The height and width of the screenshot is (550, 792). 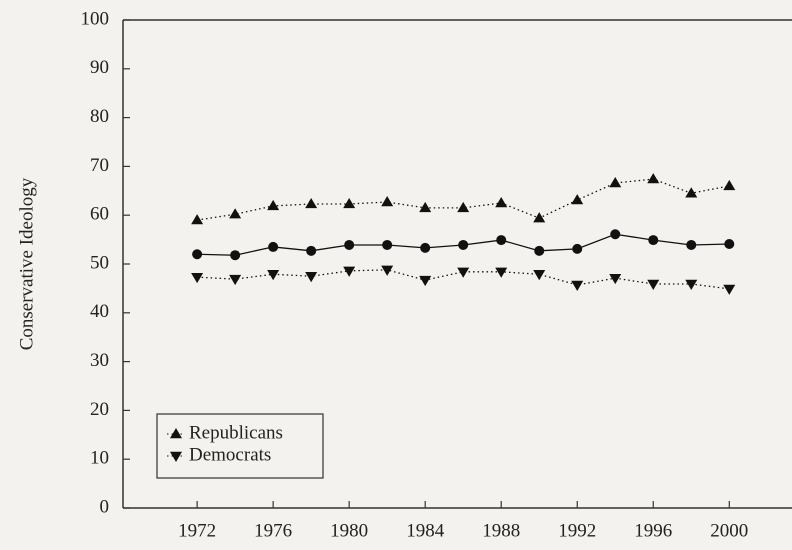 What do you see at coordinates (99, 165) in the screenshot?
I see `y-tick-label: 70` at bounding box center [99, 165].